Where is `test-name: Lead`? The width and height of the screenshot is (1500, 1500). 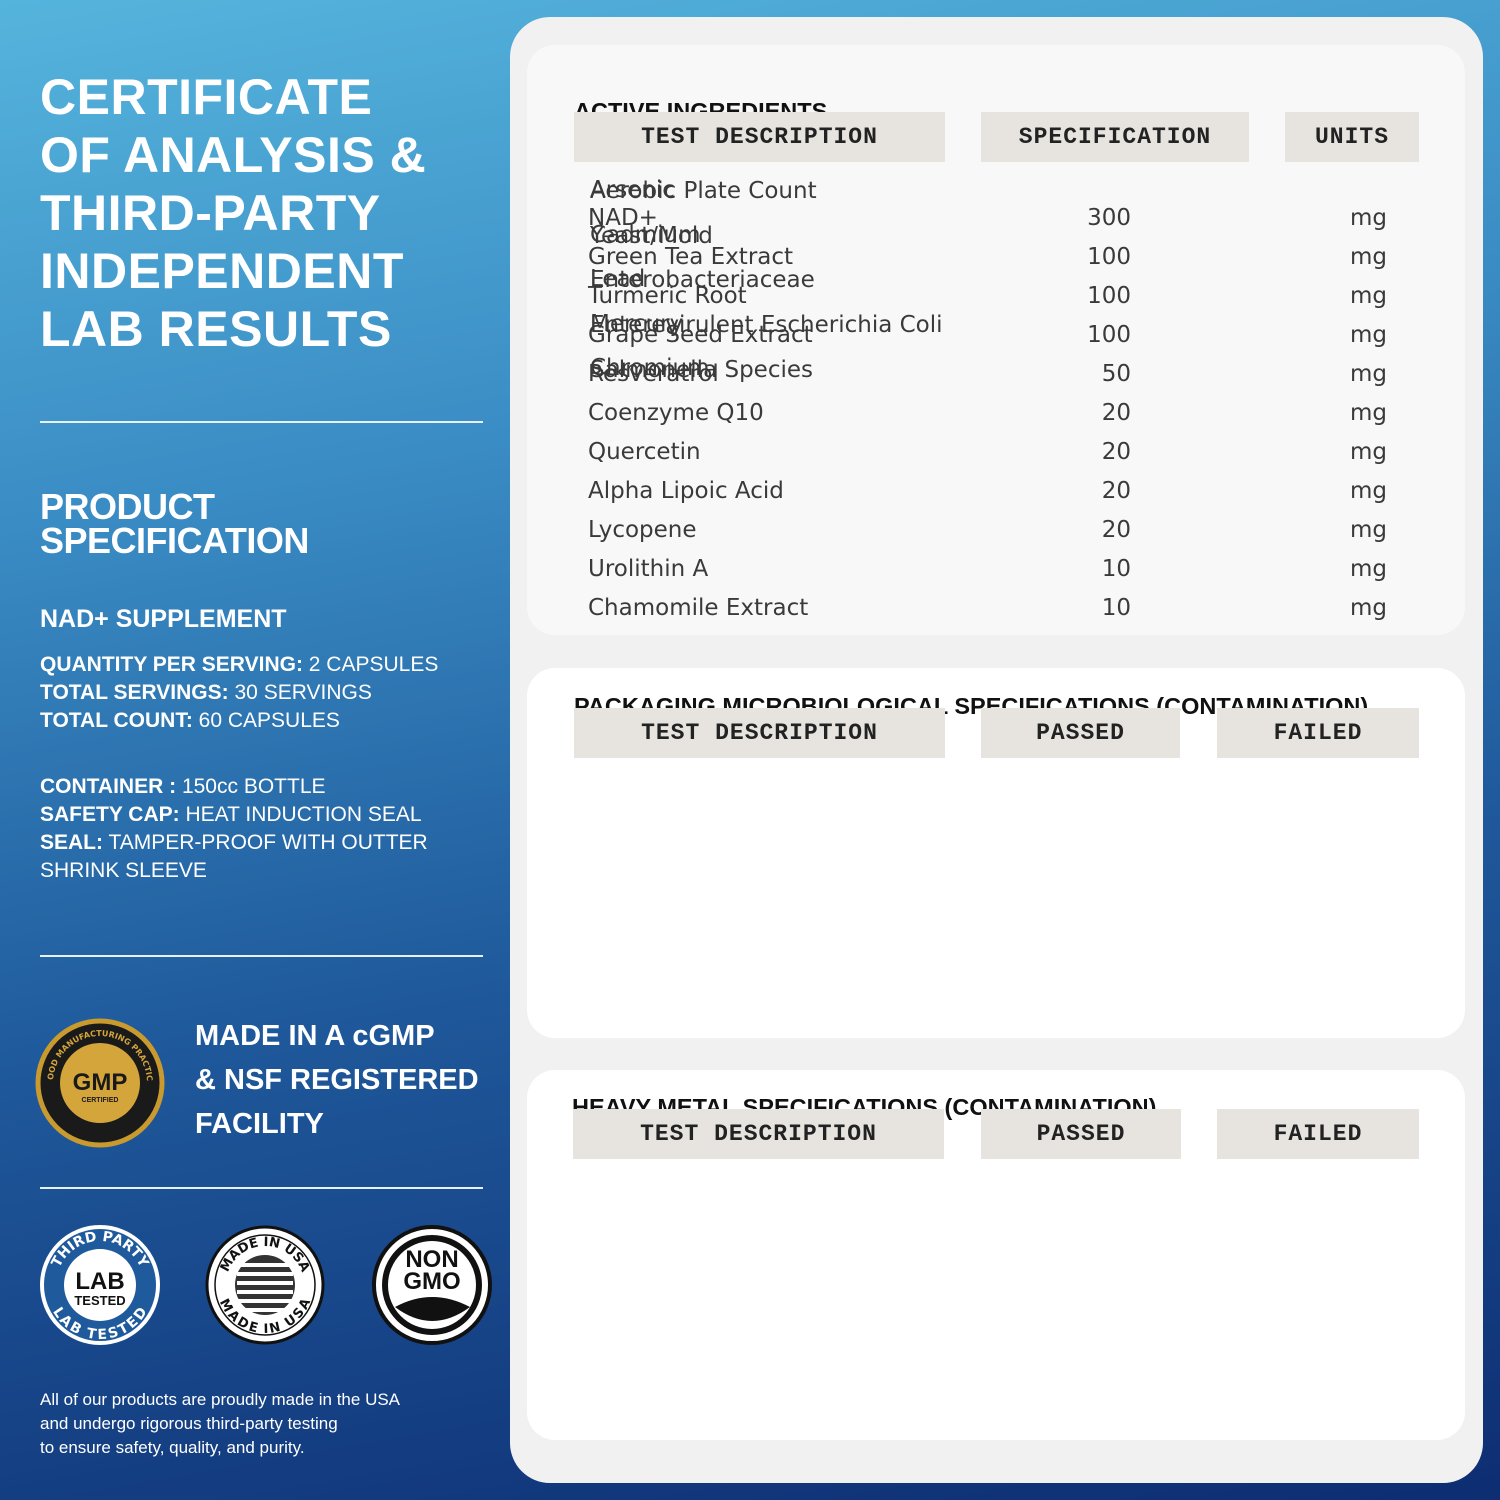
test-name: Lead is located at coordinates (618, 279).